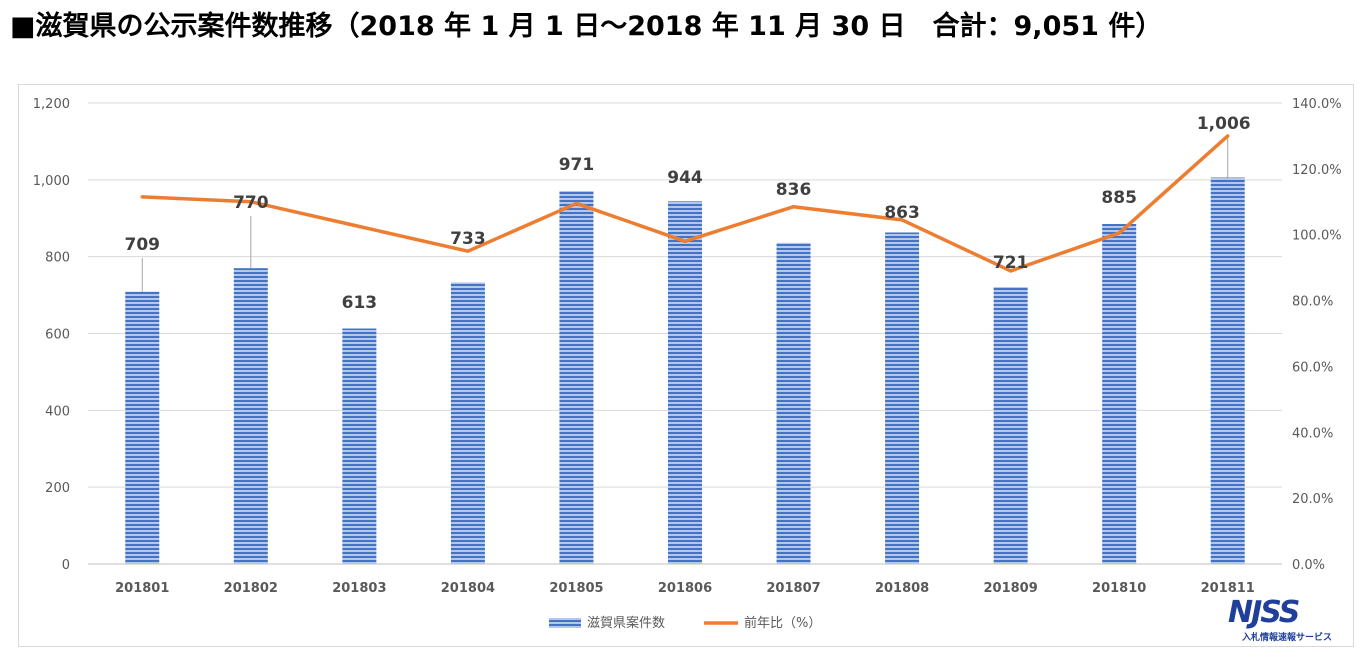 The height and width of the screenshot is (657, 1370). Describe the element at coordinates (51, 181) in the screenshot. I see `y-tick-label: 1,000` at that location.